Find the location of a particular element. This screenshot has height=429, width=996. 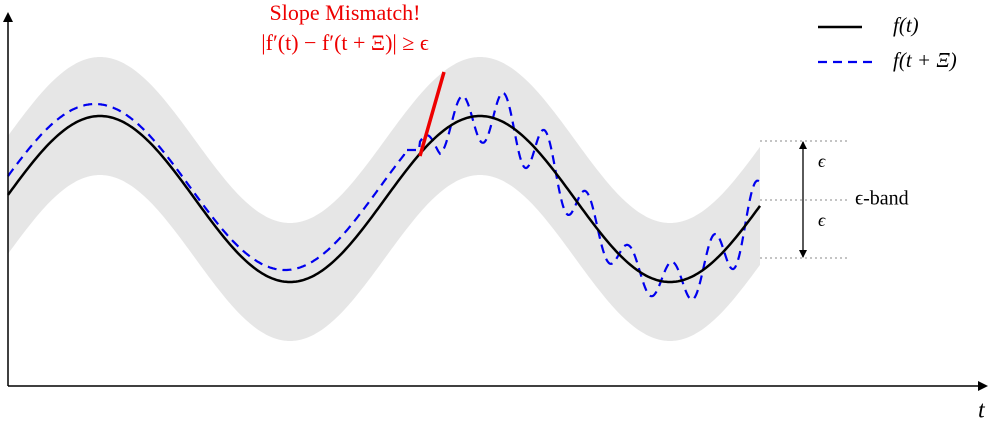

slope-line is located at coordinates (432, 114).